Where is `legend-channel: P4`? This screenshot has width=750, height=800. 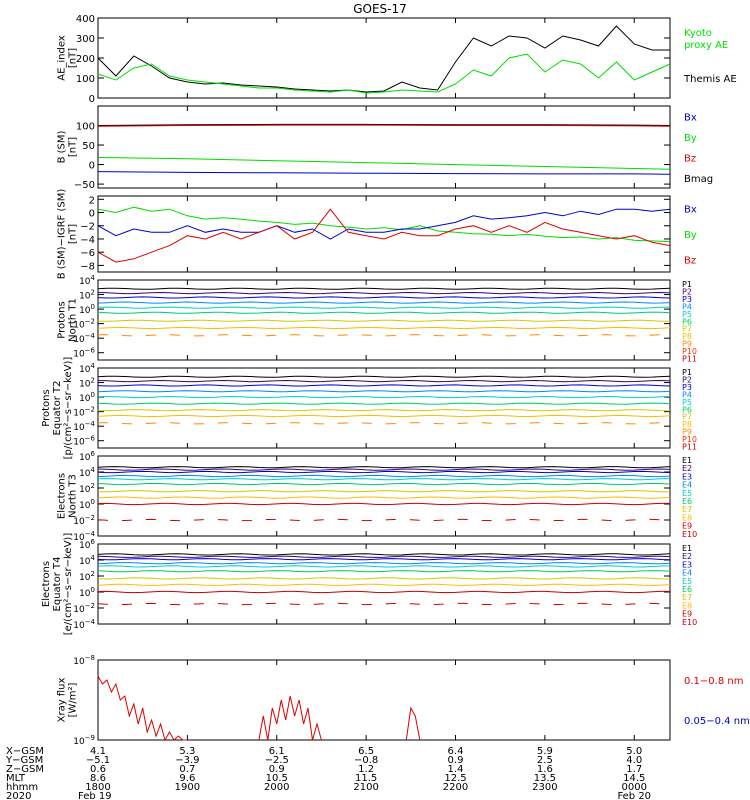
legend-channel: P4 is located at coordinates (687, 306).